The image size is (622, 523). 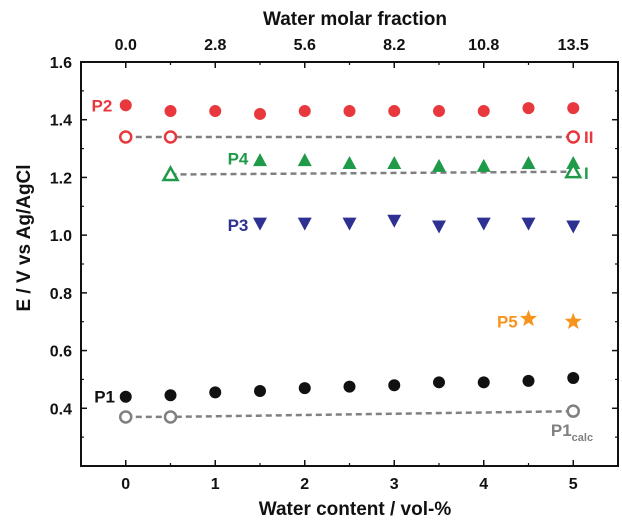 What do you see at coordinates (355, 509) in the screenshot?
I see `x-axis-title: Water content / vol-%` at bounding box center [355, 509].